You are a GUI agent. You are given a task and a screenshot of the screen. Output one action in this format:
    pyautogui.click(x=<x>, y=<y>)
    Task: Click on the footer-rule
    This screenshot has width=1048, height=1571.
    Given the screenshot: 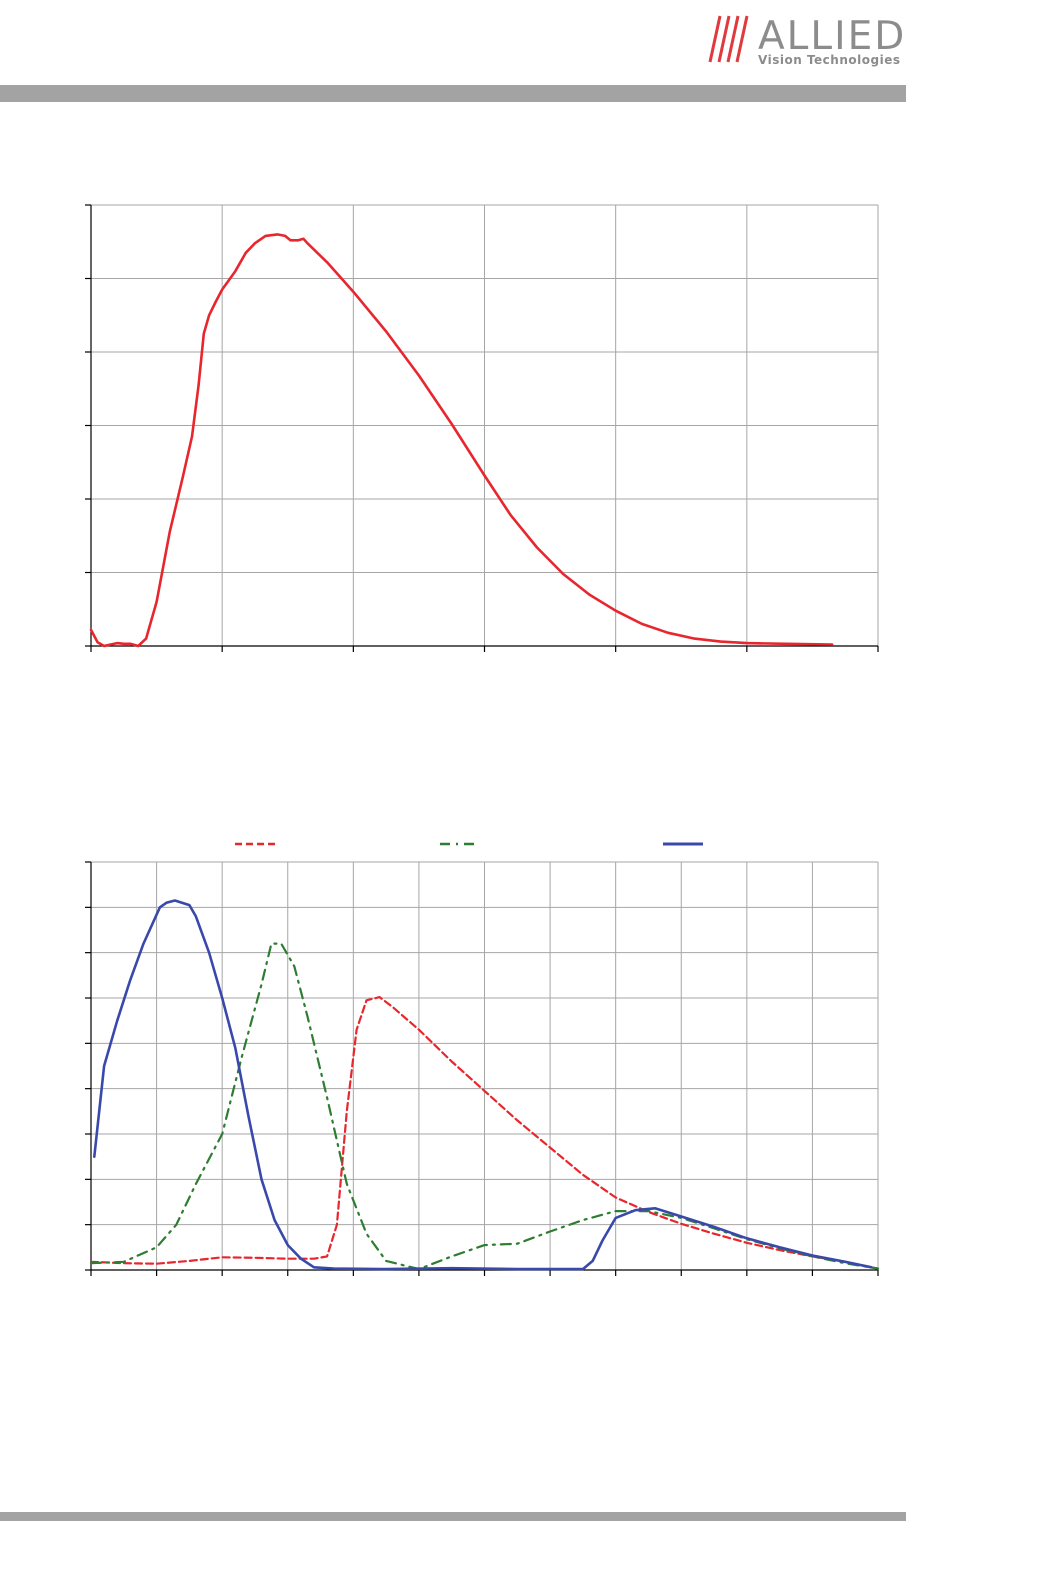 What is the action you would take?
    pyautogui.click(x=453, y=1516)
    